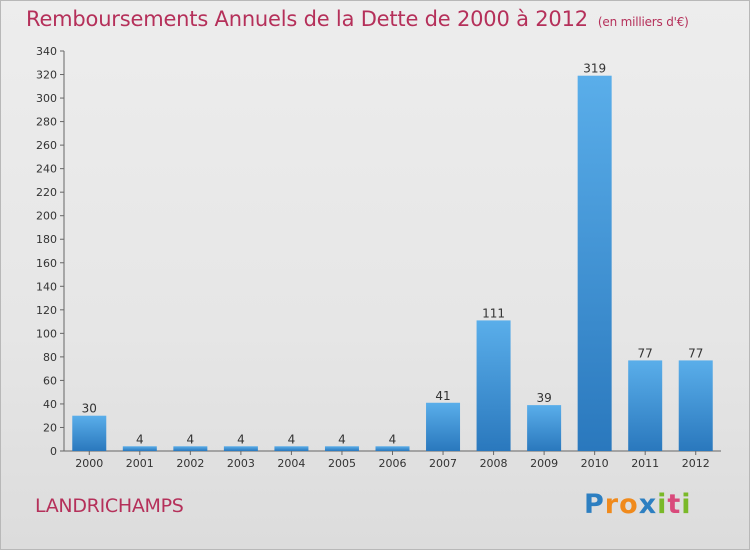 This screenshot has height=551, width=750. I want to click on logo-letter: r, so click(612, 504).